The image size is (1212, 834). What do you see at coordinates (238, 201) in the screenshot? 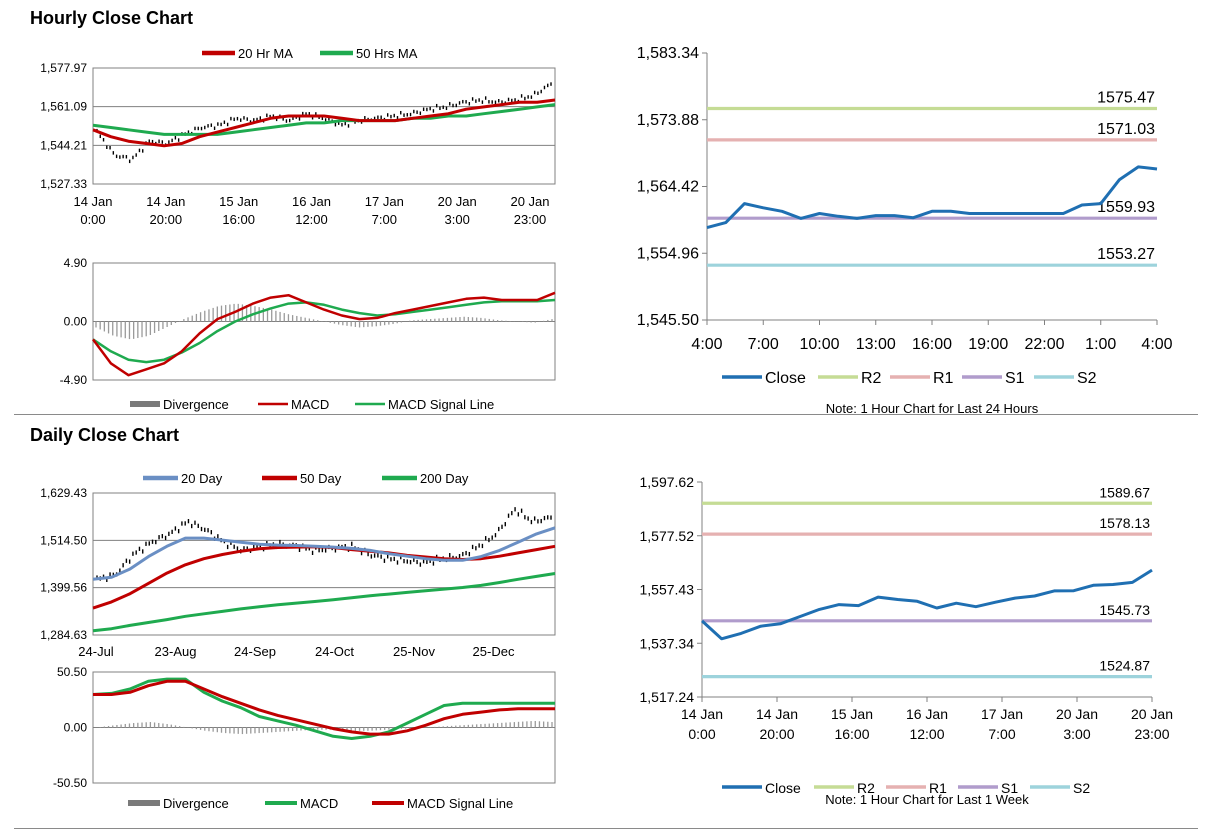
I see `hourly-price-xtick: 15 Jan` at bounding box center [238, 201].